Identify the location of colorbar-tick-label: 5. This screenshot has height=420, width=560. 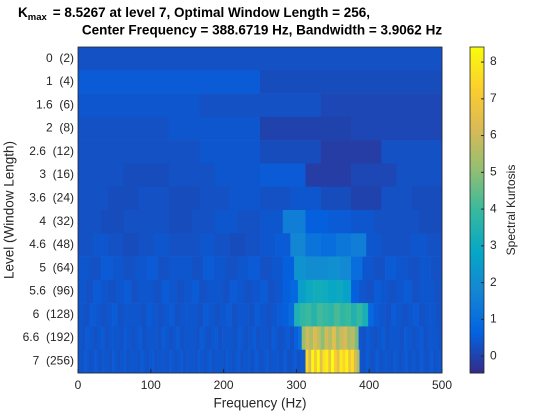
(493, 171).